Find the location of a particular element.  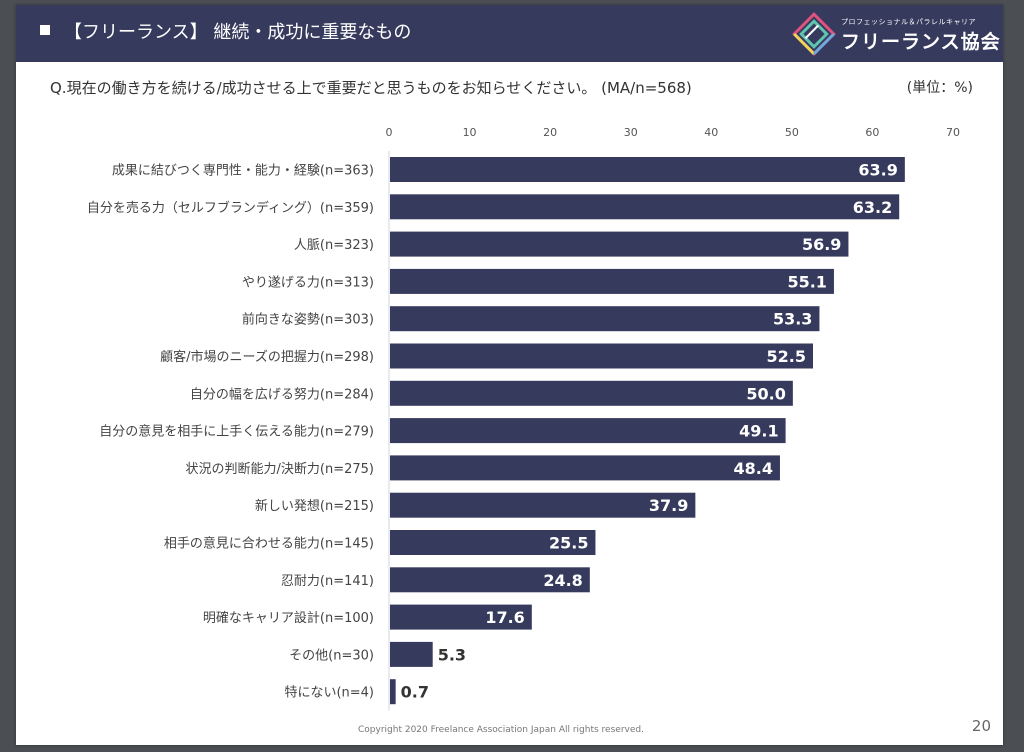

bar-row: 明確なキャリア設計(n=100) 17.6 is located at coordinates (367, 617).